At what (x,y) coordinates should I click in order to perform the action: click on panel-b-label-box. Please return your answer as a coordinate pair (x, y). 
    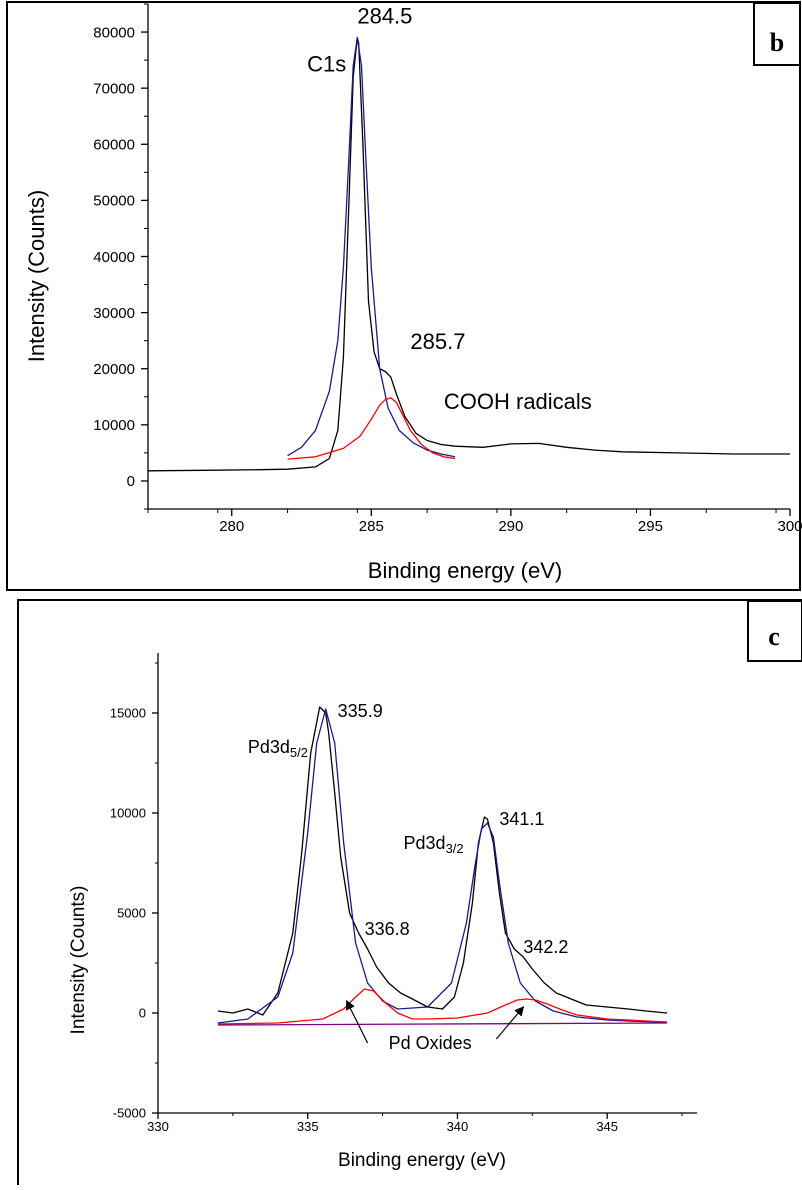
    Looking at the image, I should click on (777, 34).